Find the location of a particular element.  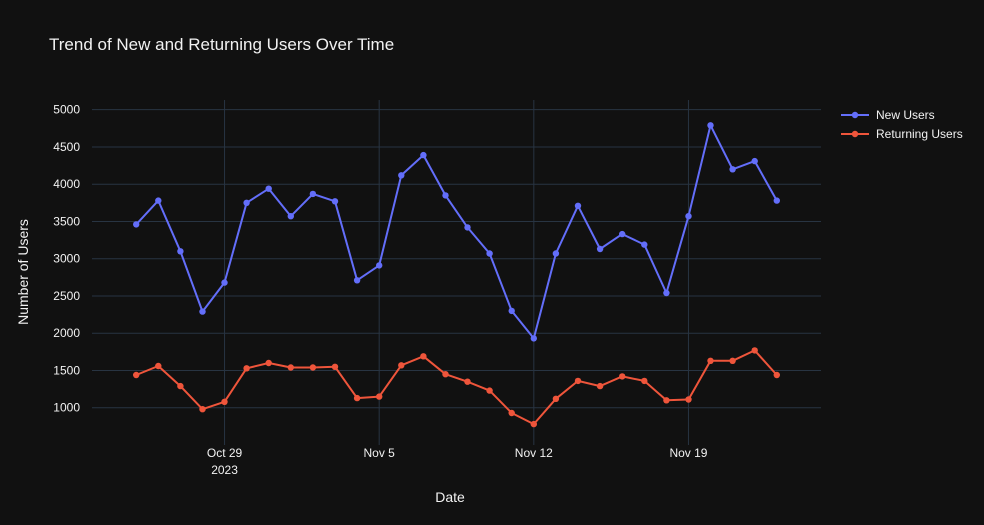

y-tick-label: 2000 is located at coordinates (66, 333).